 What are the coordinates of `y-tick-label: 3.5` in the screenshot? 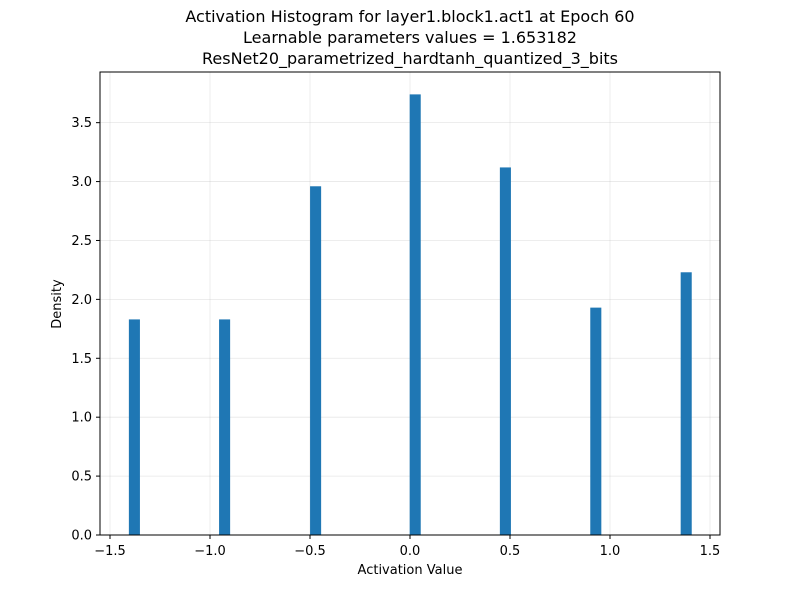 It's located at (81, 123).